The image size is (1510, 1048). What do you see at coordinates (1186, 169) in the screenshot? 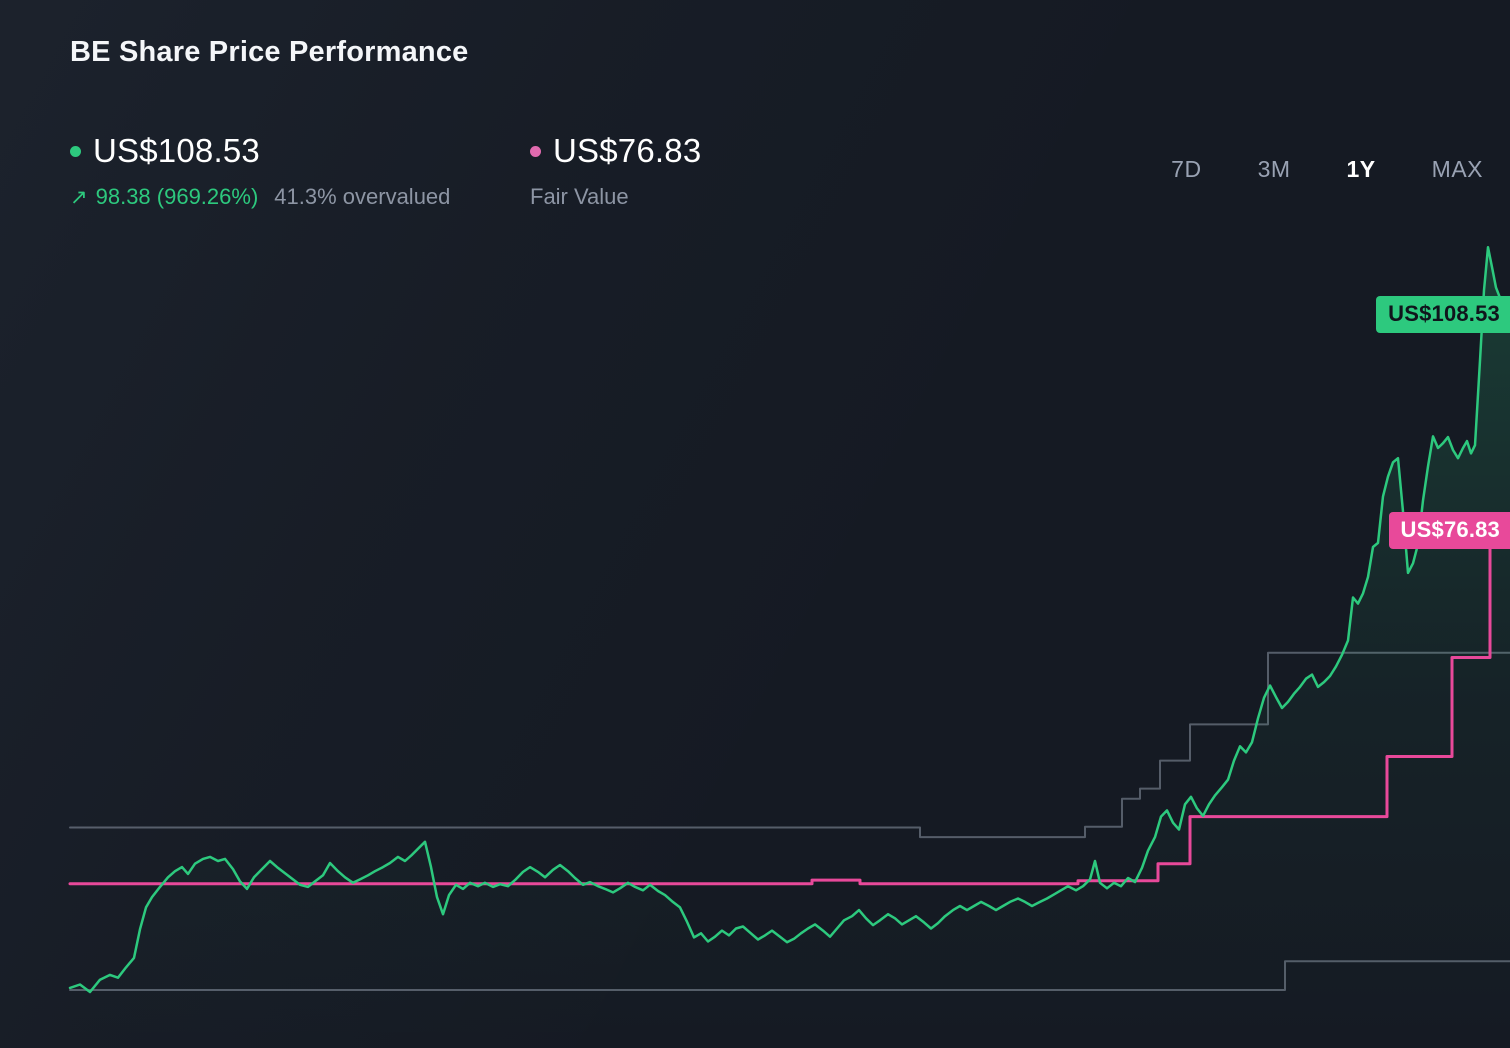
I see `range-button-7d: 7D` at bounding box center [1186, 169].